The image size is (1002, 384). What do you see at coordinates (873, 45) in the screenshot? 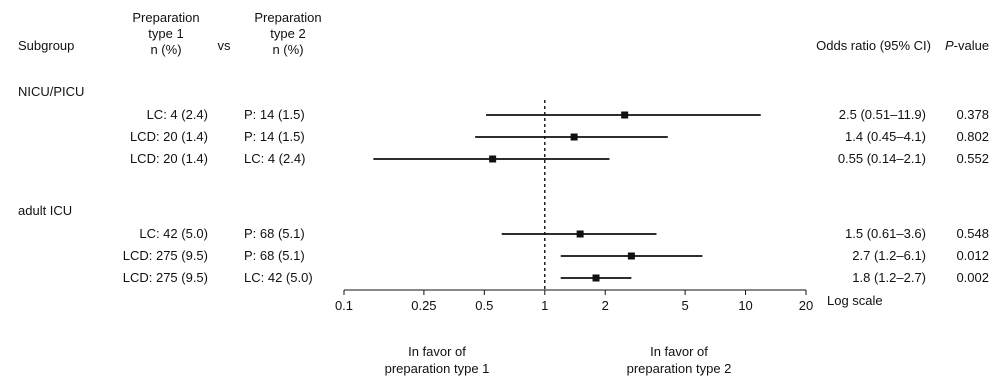
I see `odds-ratio-header: Odds ratio (95% CI)` at bounding box center [873, 45].